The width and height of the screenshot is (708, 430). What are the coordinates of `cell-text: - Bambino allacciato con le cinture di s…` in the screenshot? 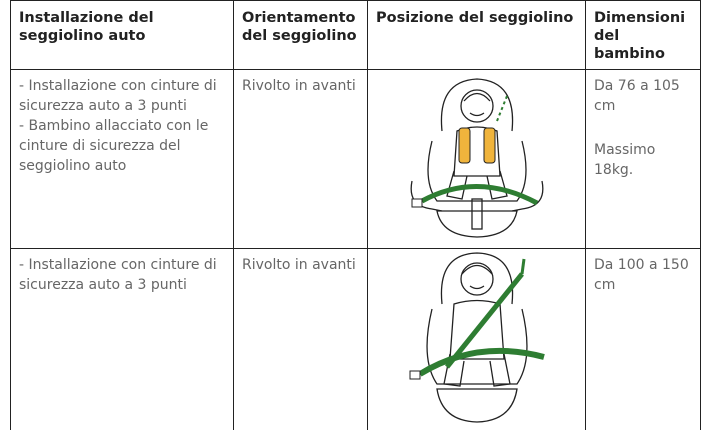 It's located at (122, 146).